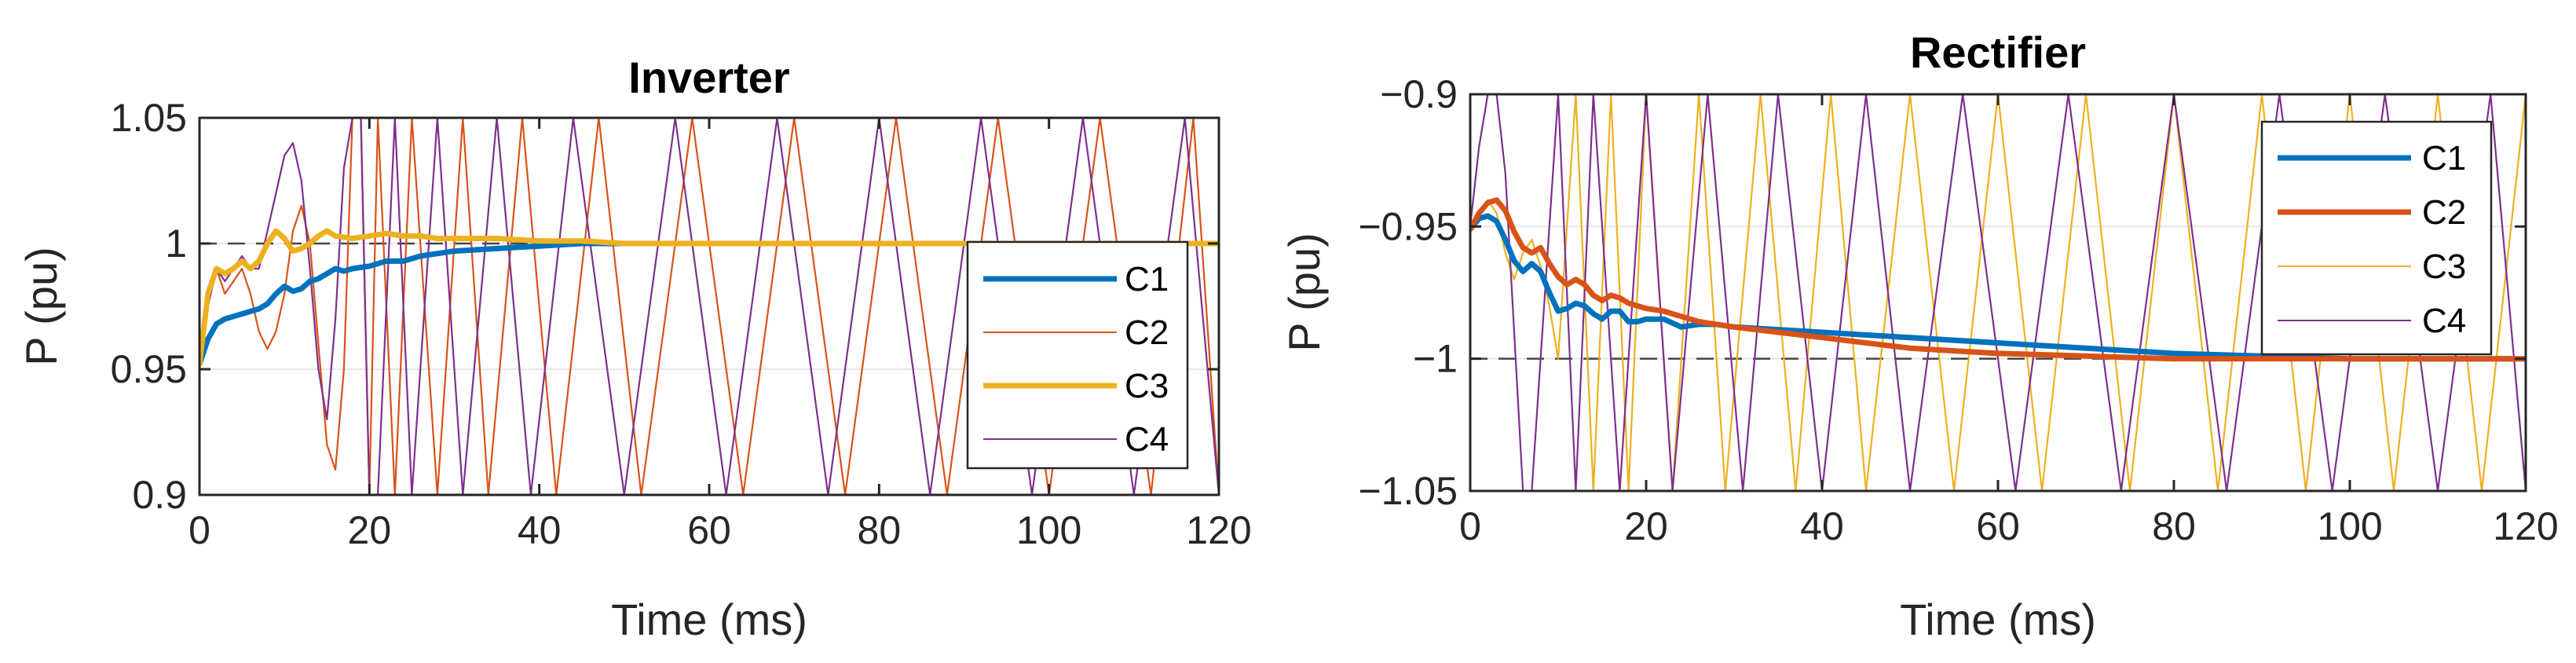 Image resolution: width=2576 pixels, height=663 pixels. I want to click on rectifier-x-tick-label: 80, so click(2174, 526).